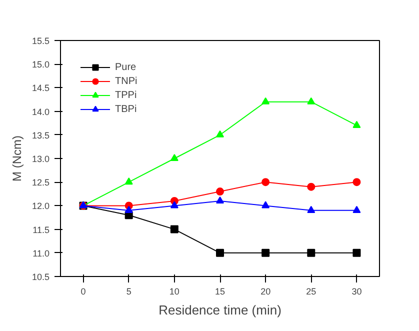 This screenshot has width=419, height=331. What do you see at coordinates (41, 159) in the screenshot?
I see `y-tick-label: 13.0` at bounding box center [41, 159].